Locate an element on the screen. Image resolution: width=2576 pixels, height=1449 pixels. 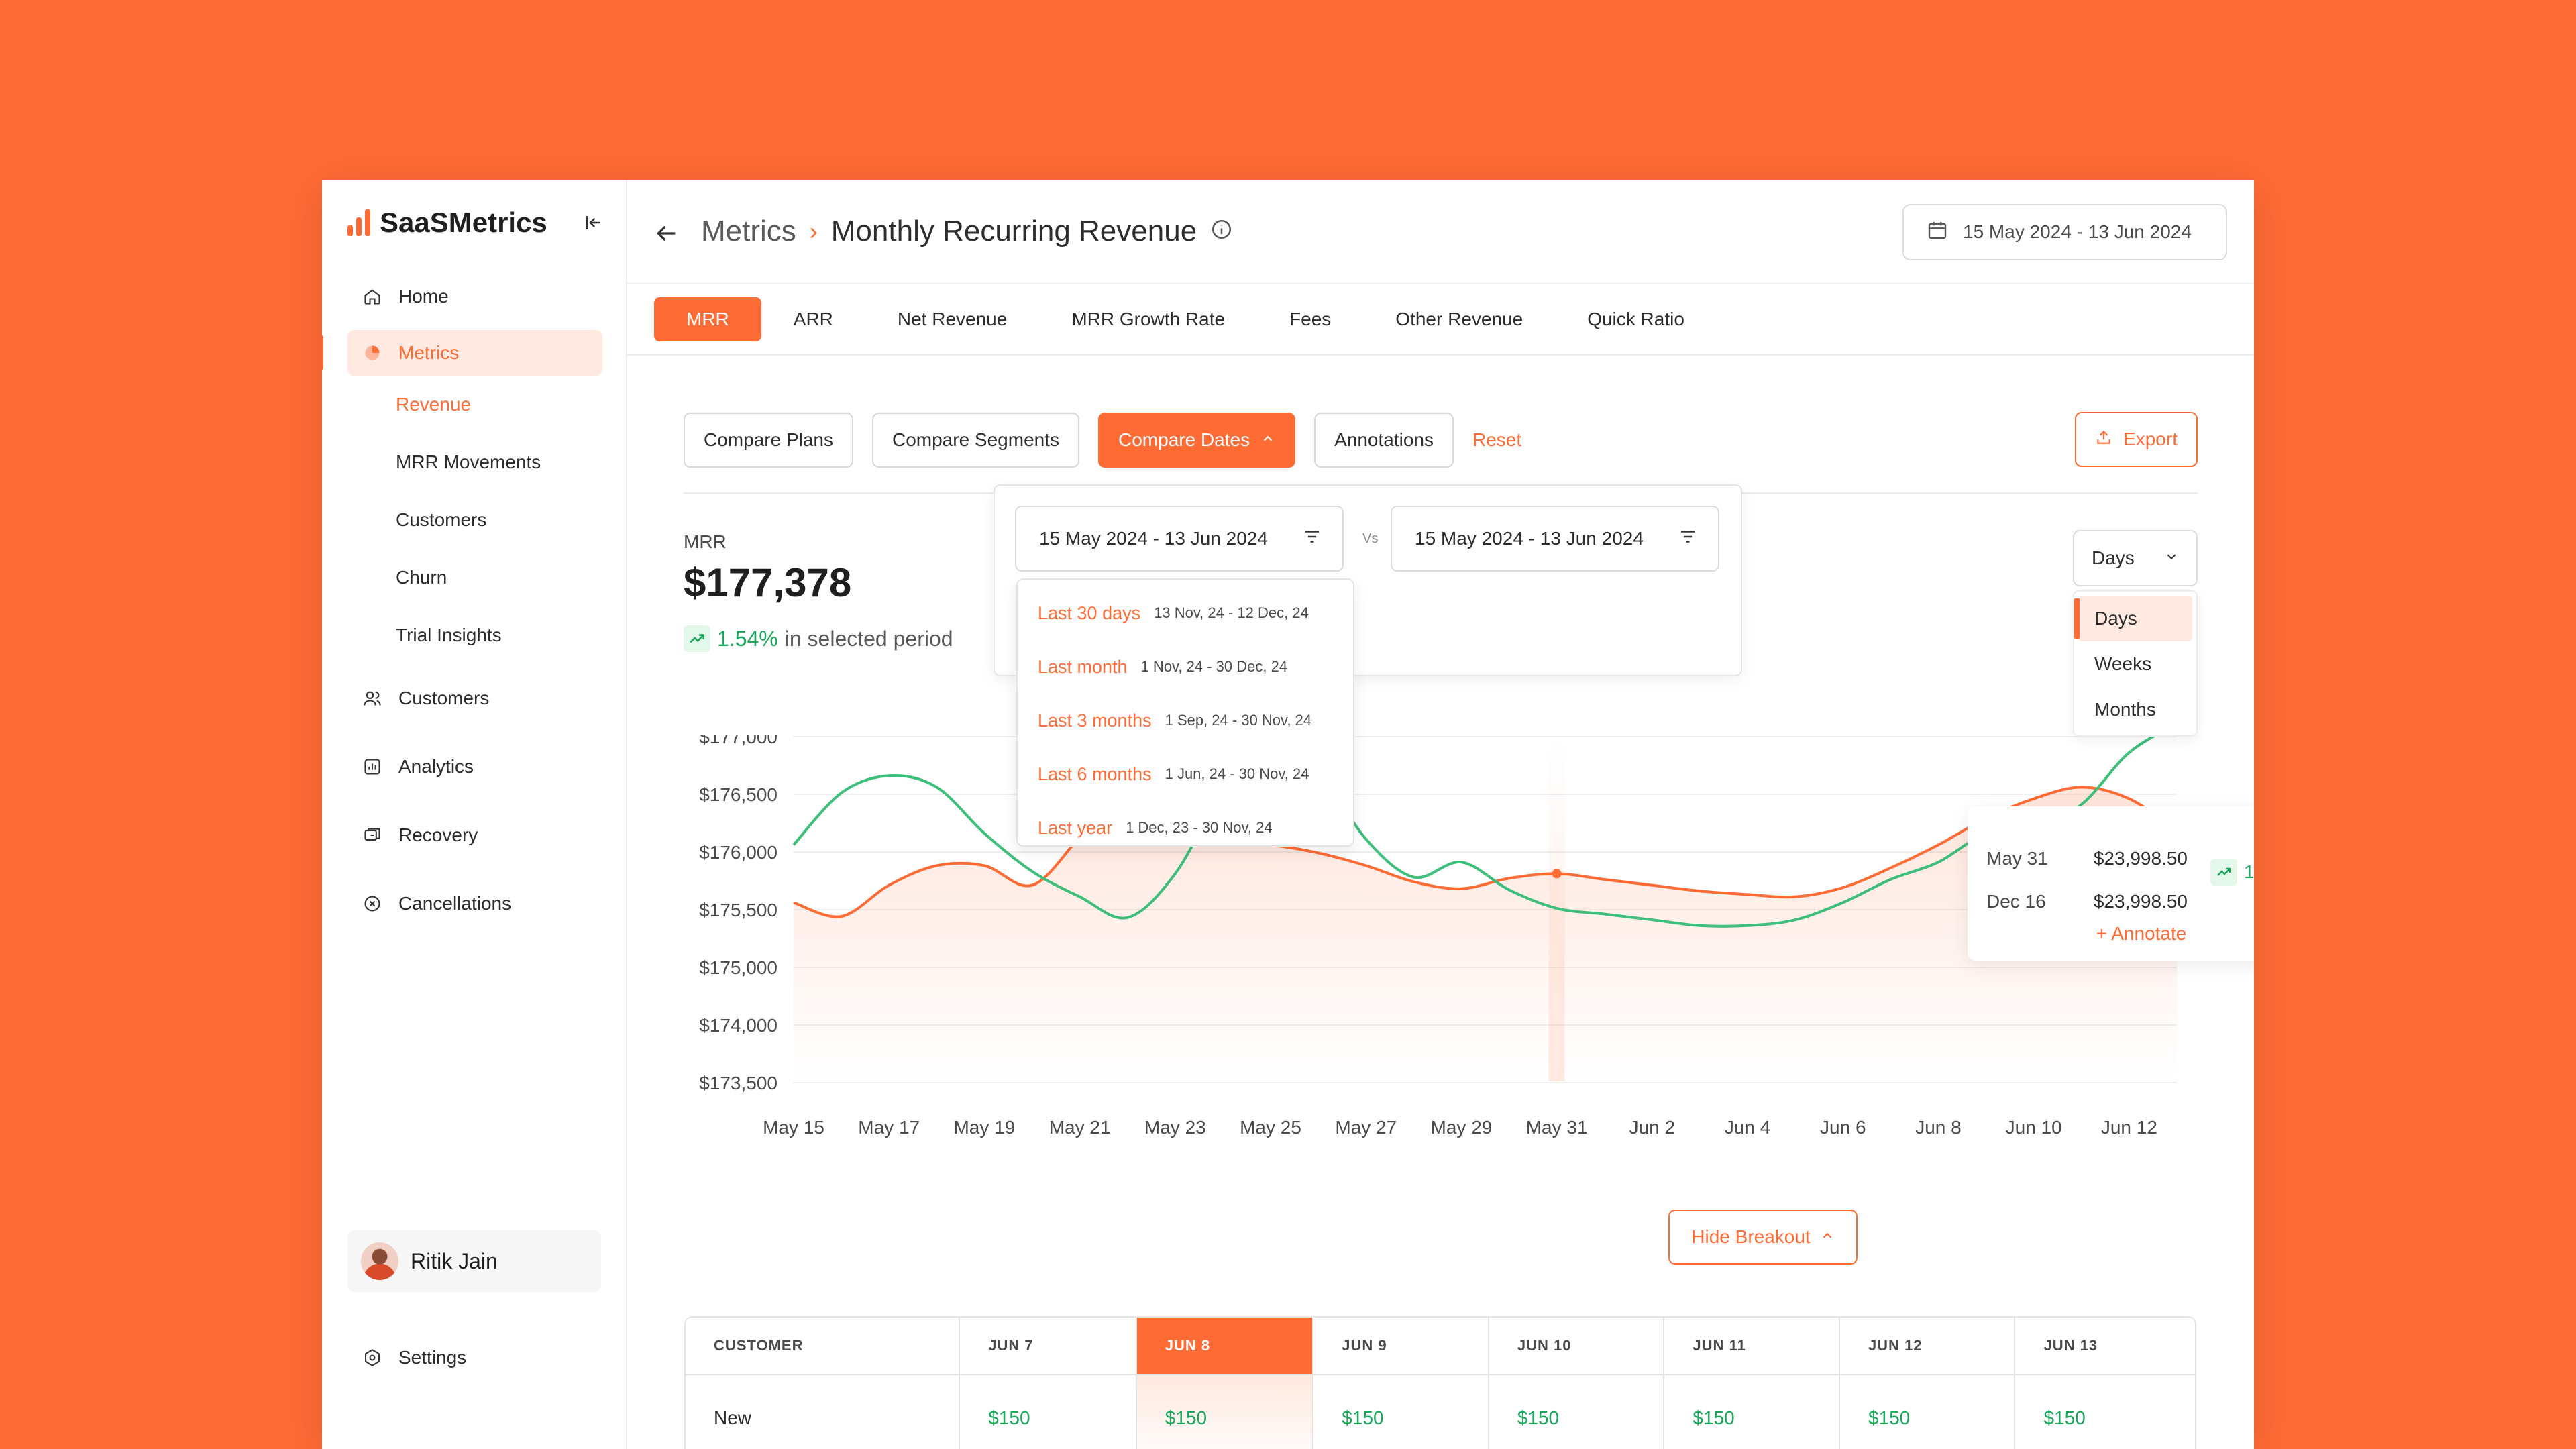
sidebar-item-recovery: Recovery is located at coordinates (474, 835).